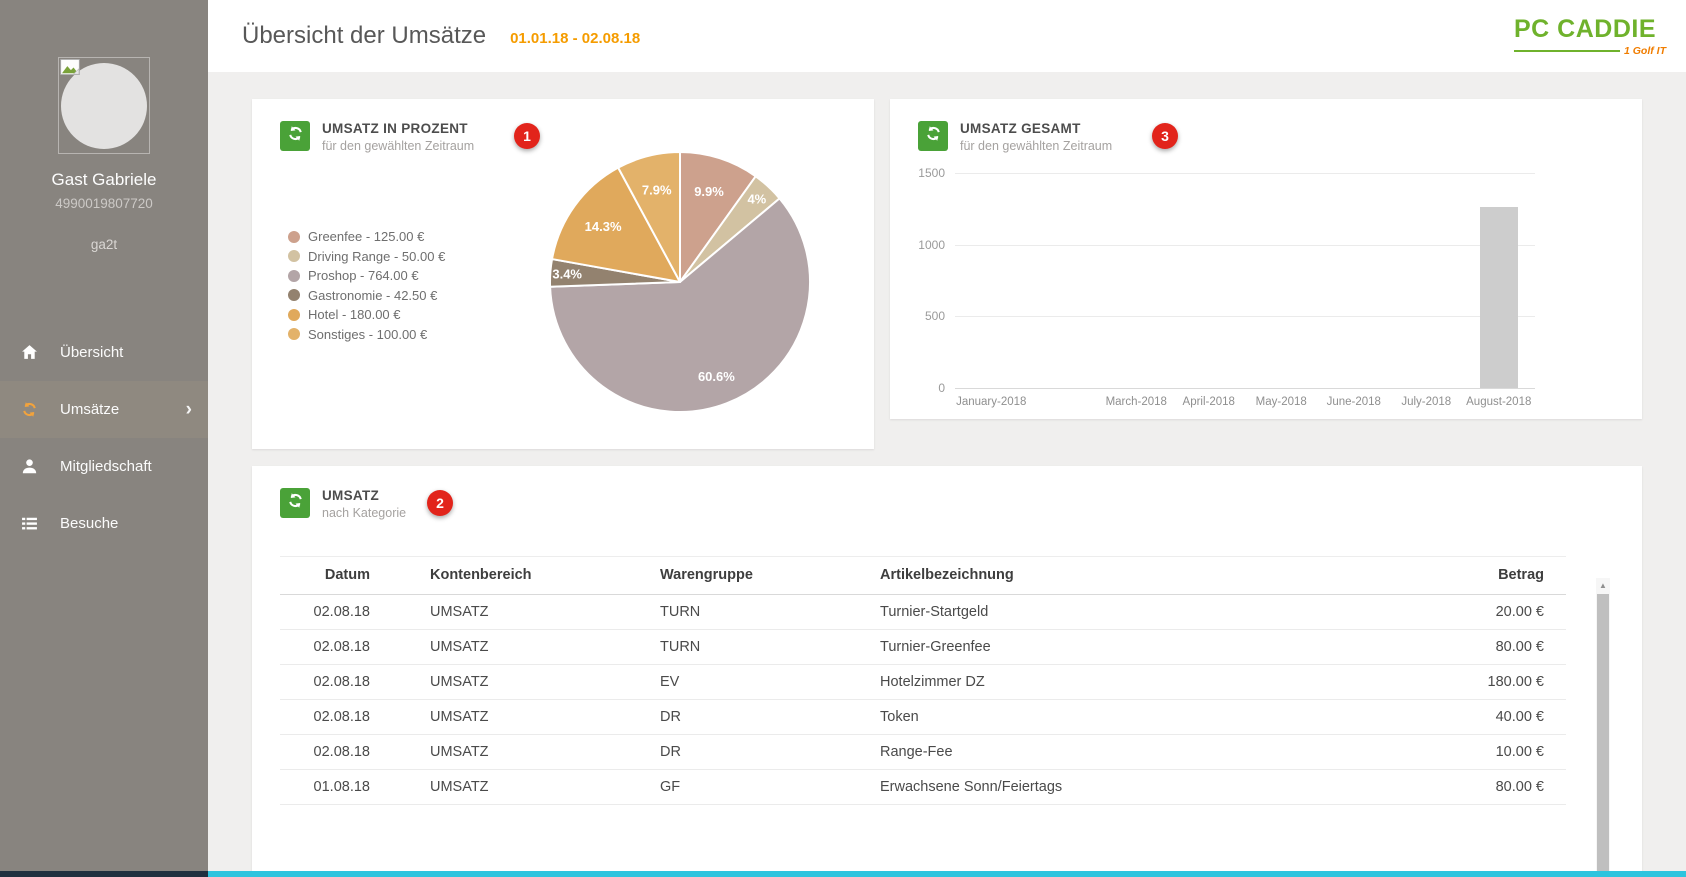 The width and height of the screenshot is (1686, 877). I want to click on table-card-subtitle: nach Kategorie, so click(364, 513).